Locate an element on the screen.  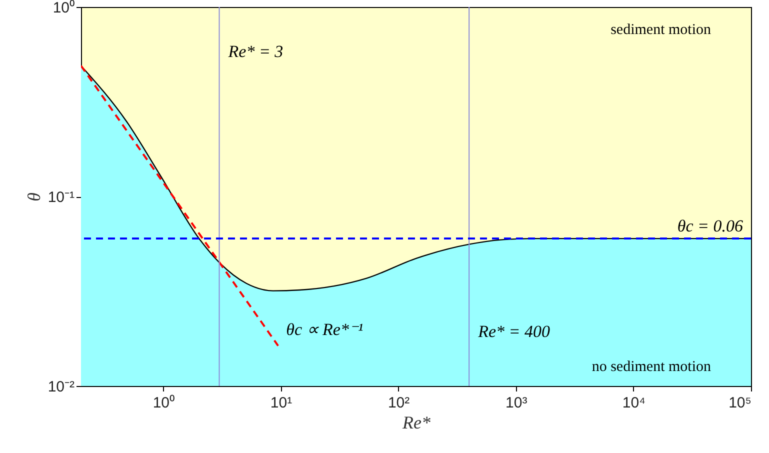
y-tick-label: 10⁰ is located at coordinates (63, 8).